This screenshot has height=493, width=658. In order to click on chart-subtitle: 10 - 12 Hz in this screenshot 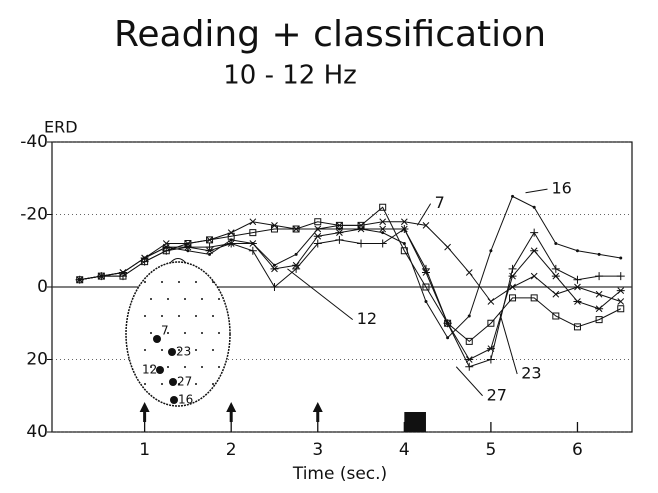, I will do `click(290, 76)`.